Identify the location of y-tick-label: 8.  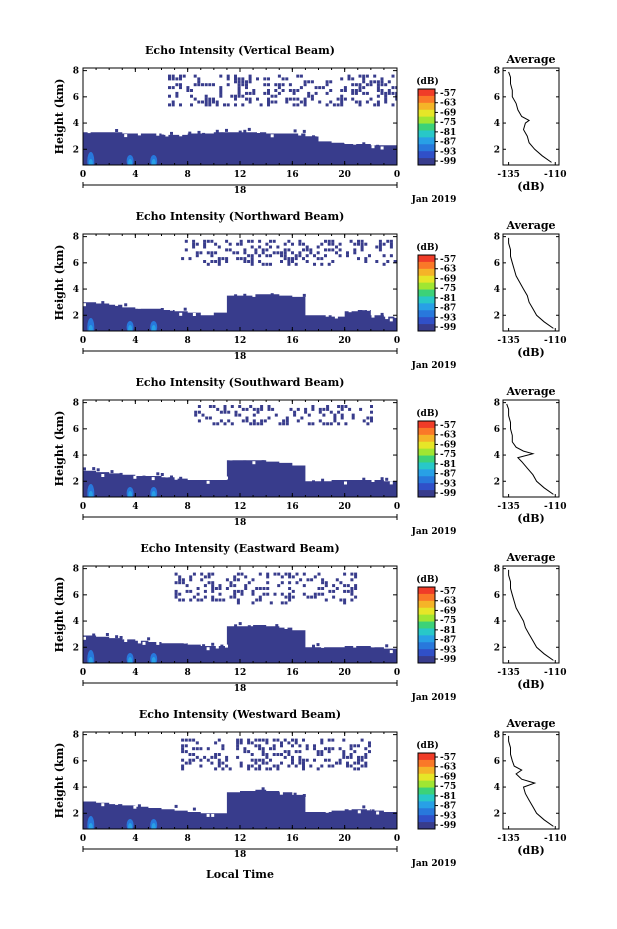
(76, 238).